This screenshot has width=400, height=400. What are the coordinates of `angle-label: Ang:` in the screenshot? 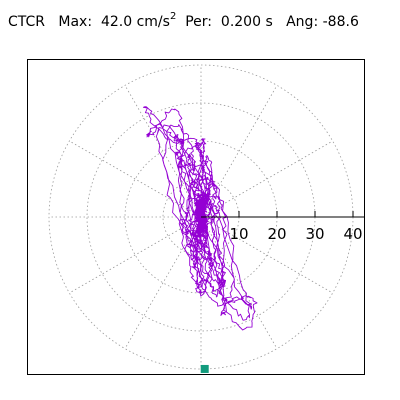 It's located at (302, 22).